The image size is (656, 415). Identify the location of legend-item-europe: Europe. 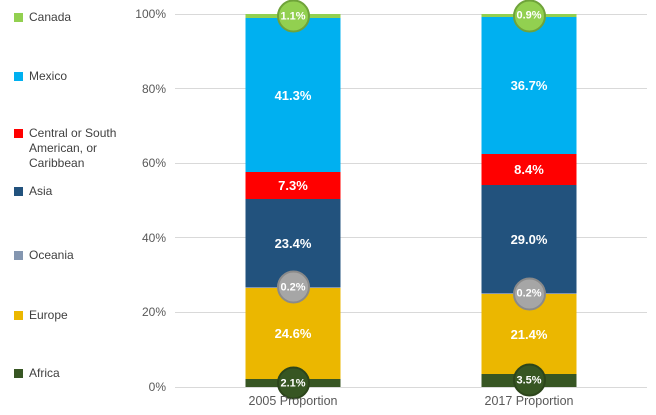
(41, 315).